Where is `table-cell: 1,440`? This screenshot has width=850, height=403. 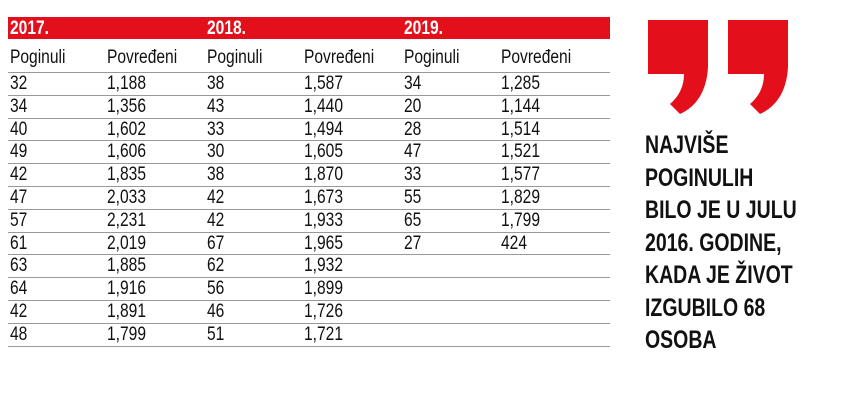 table-cell: 1,440 is located at coordinates (323, 106).